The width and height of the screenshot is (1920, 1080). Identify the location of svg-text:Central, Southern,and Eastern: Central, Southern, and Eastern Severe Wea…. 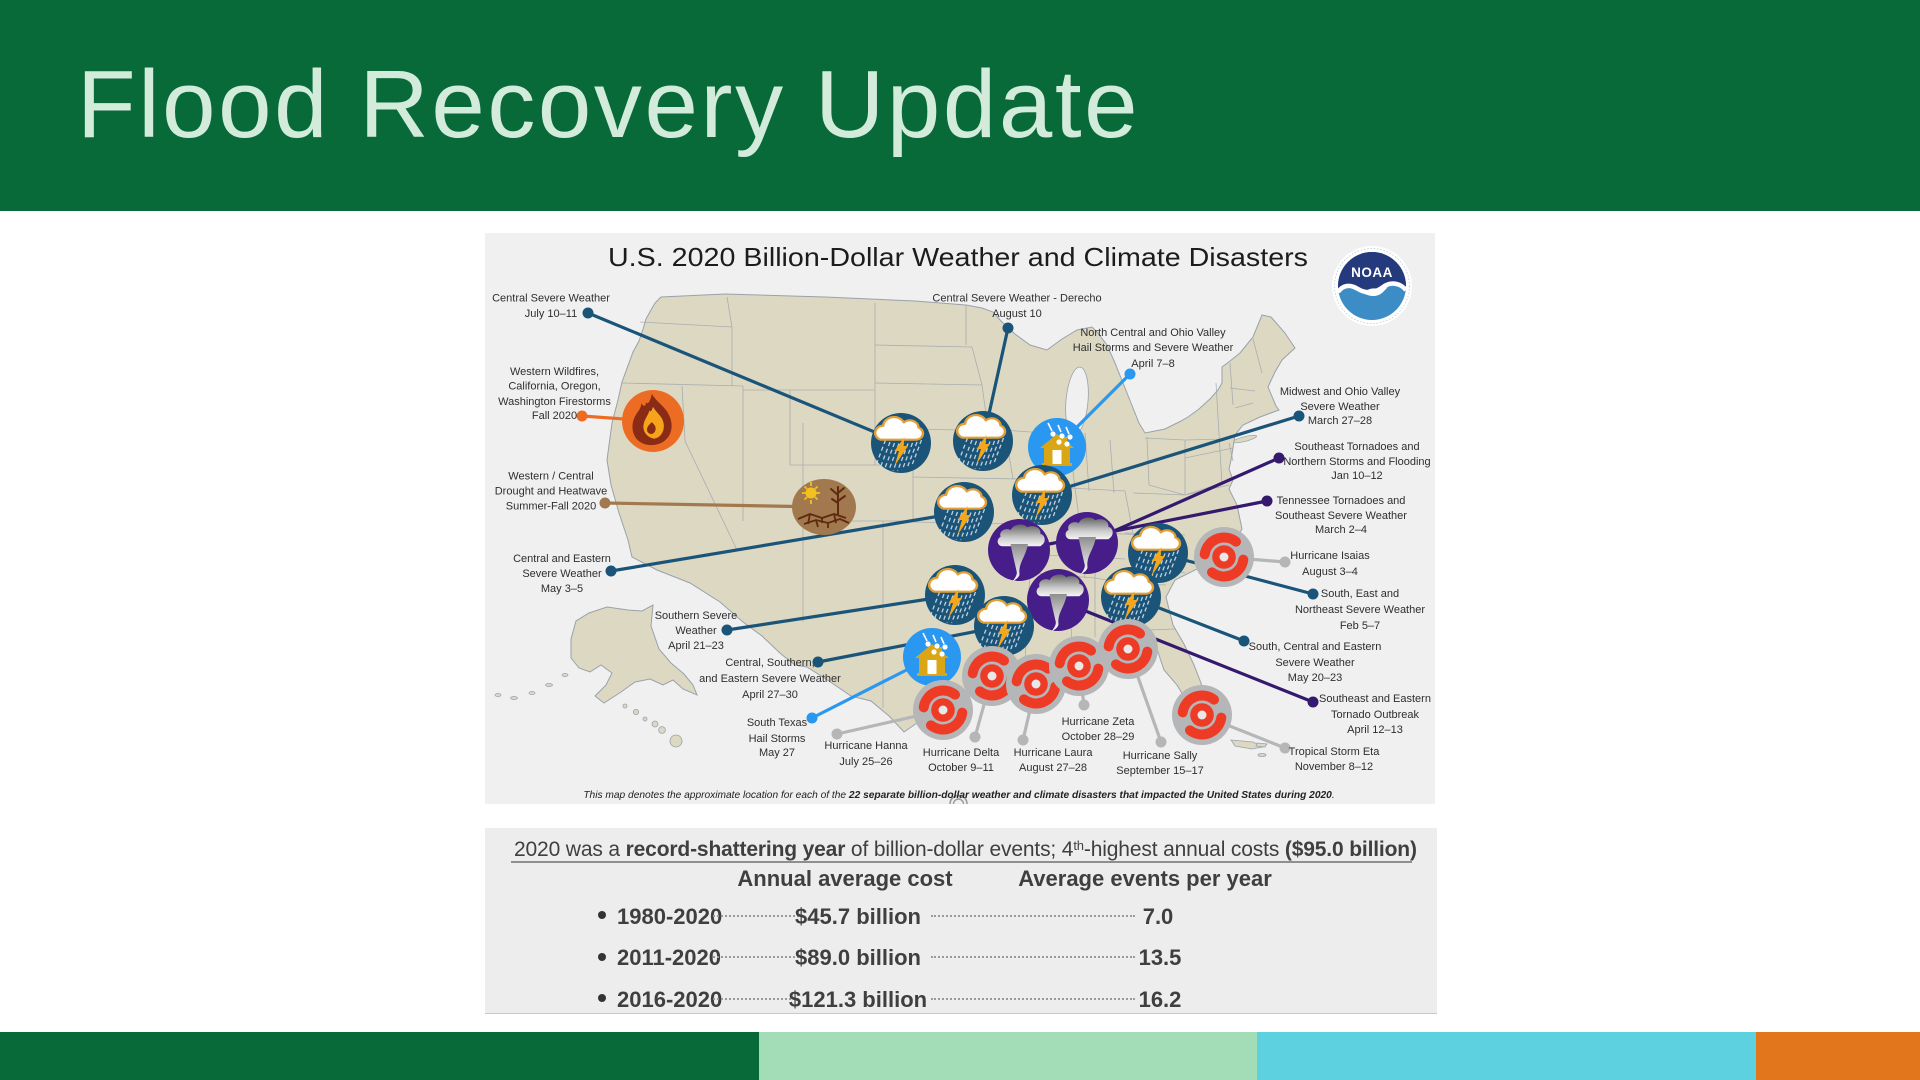
(770, 679).